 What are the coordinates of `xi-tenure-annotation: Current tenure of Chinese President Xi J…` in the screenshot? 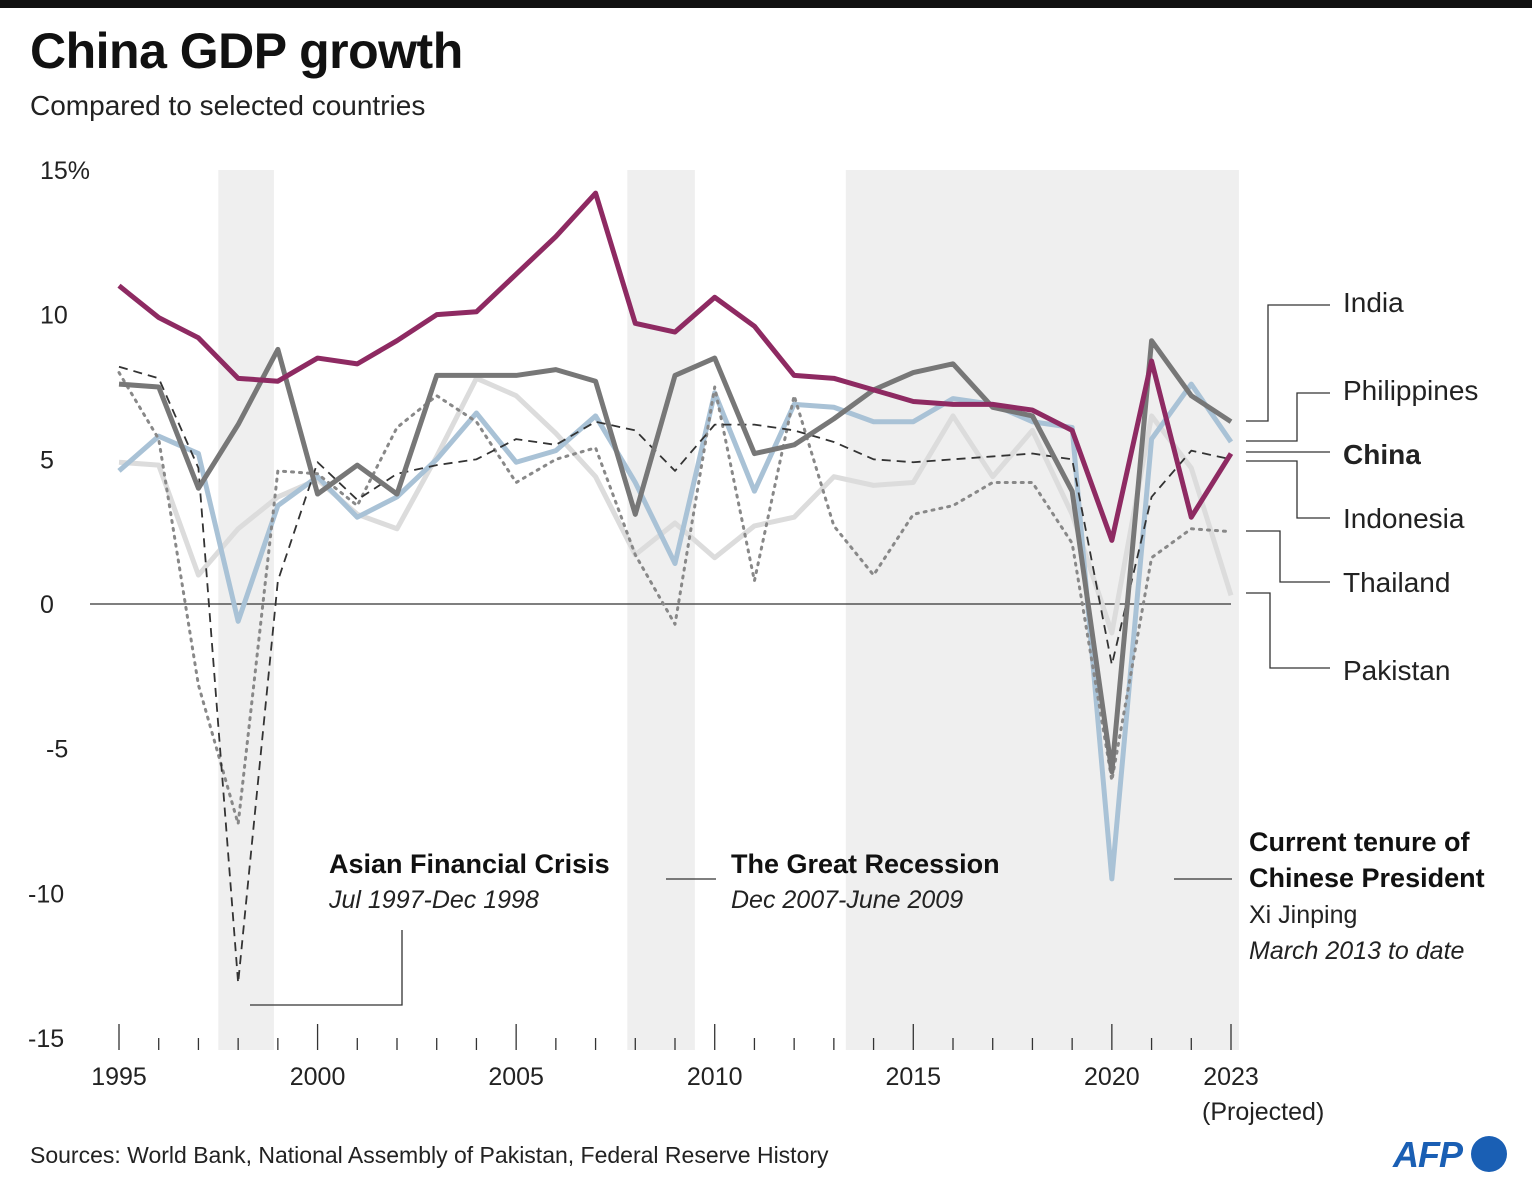 It's located at (1329, 896).